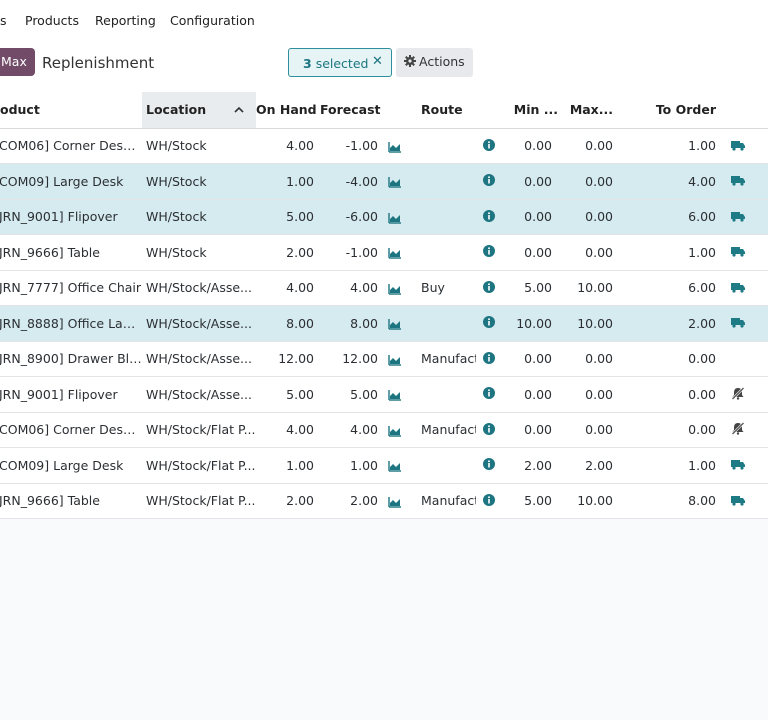 This screenshot has width=768, height=720. Describe the element at coordinates (71, 359) in the screenshot. I see `cell-product: JRN_8900] Drawer Black` at that location.